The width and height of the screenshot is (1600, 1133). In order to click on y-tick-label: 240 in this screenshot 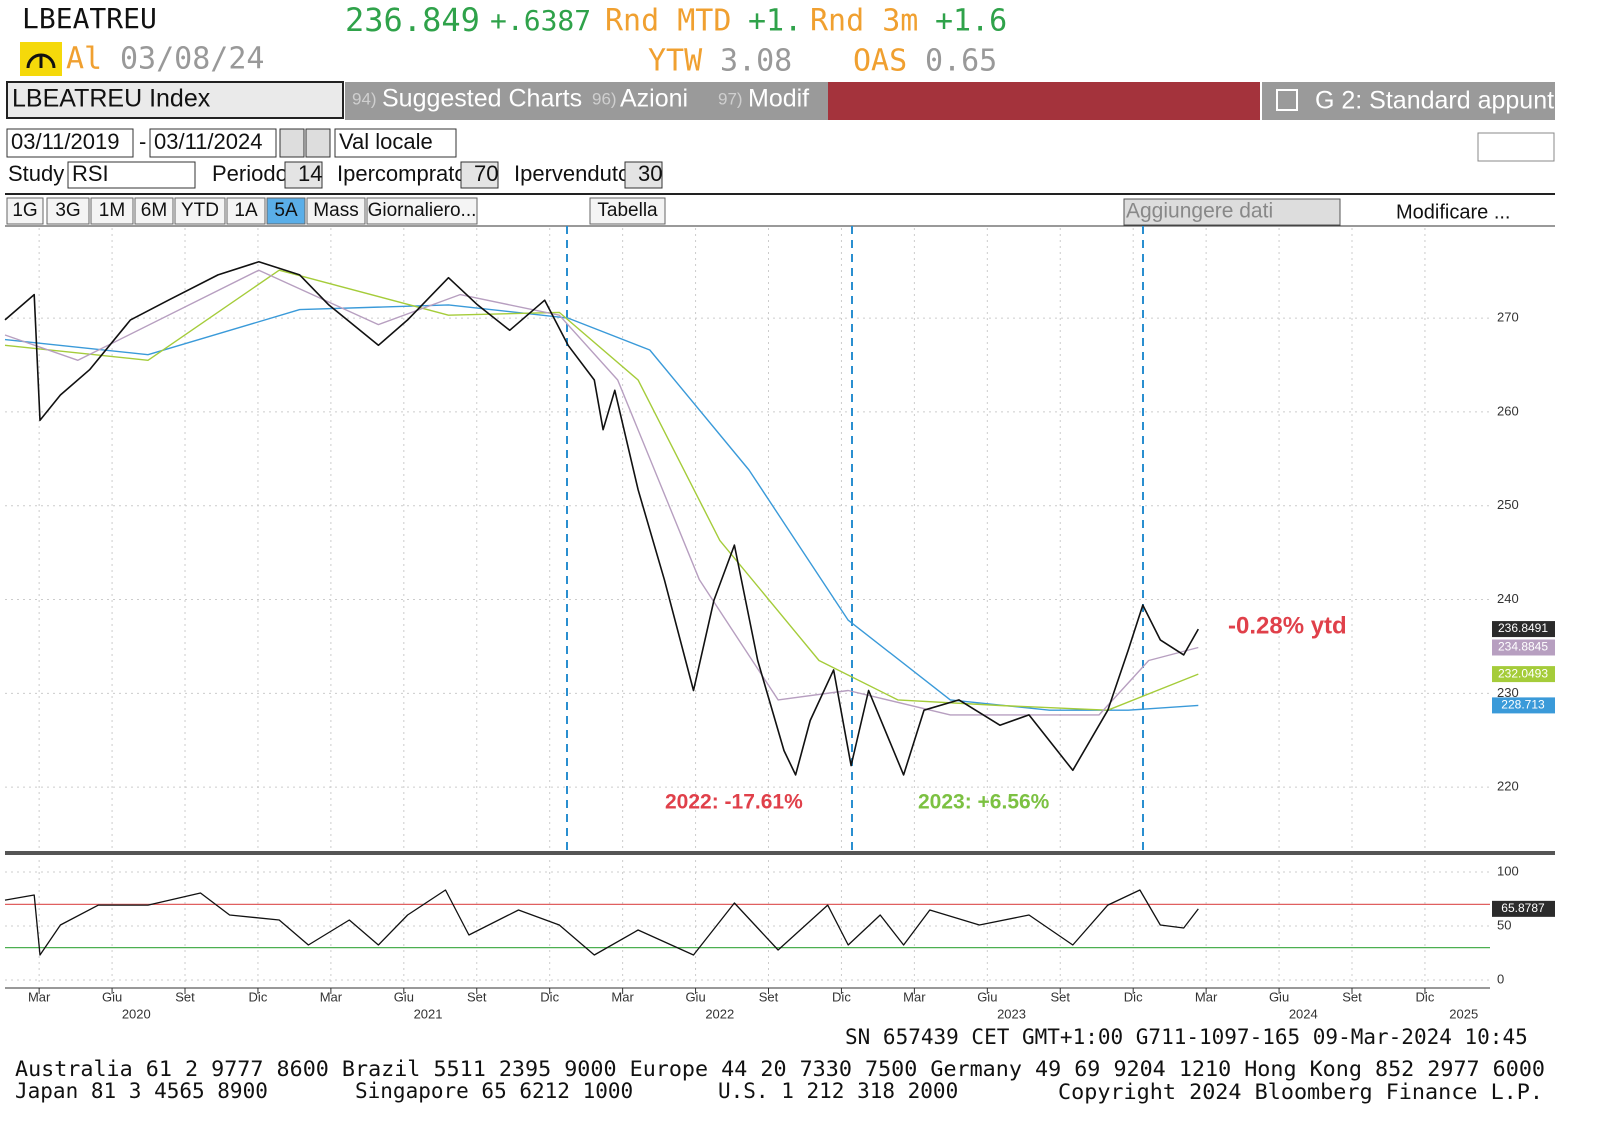, I will do `click(1508, 598)`.